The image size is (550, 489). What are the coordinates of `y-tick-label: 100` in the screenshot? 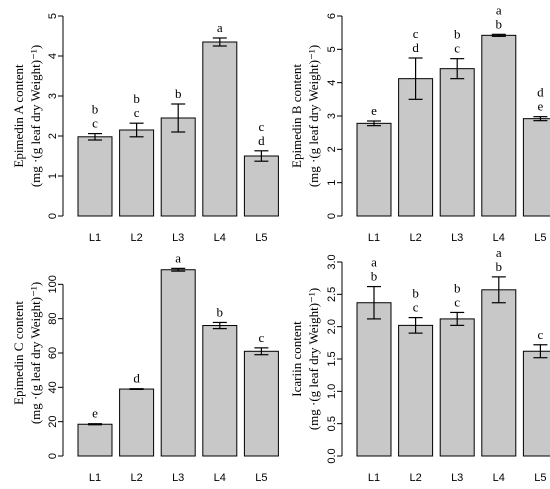 It's located at (53, 284).